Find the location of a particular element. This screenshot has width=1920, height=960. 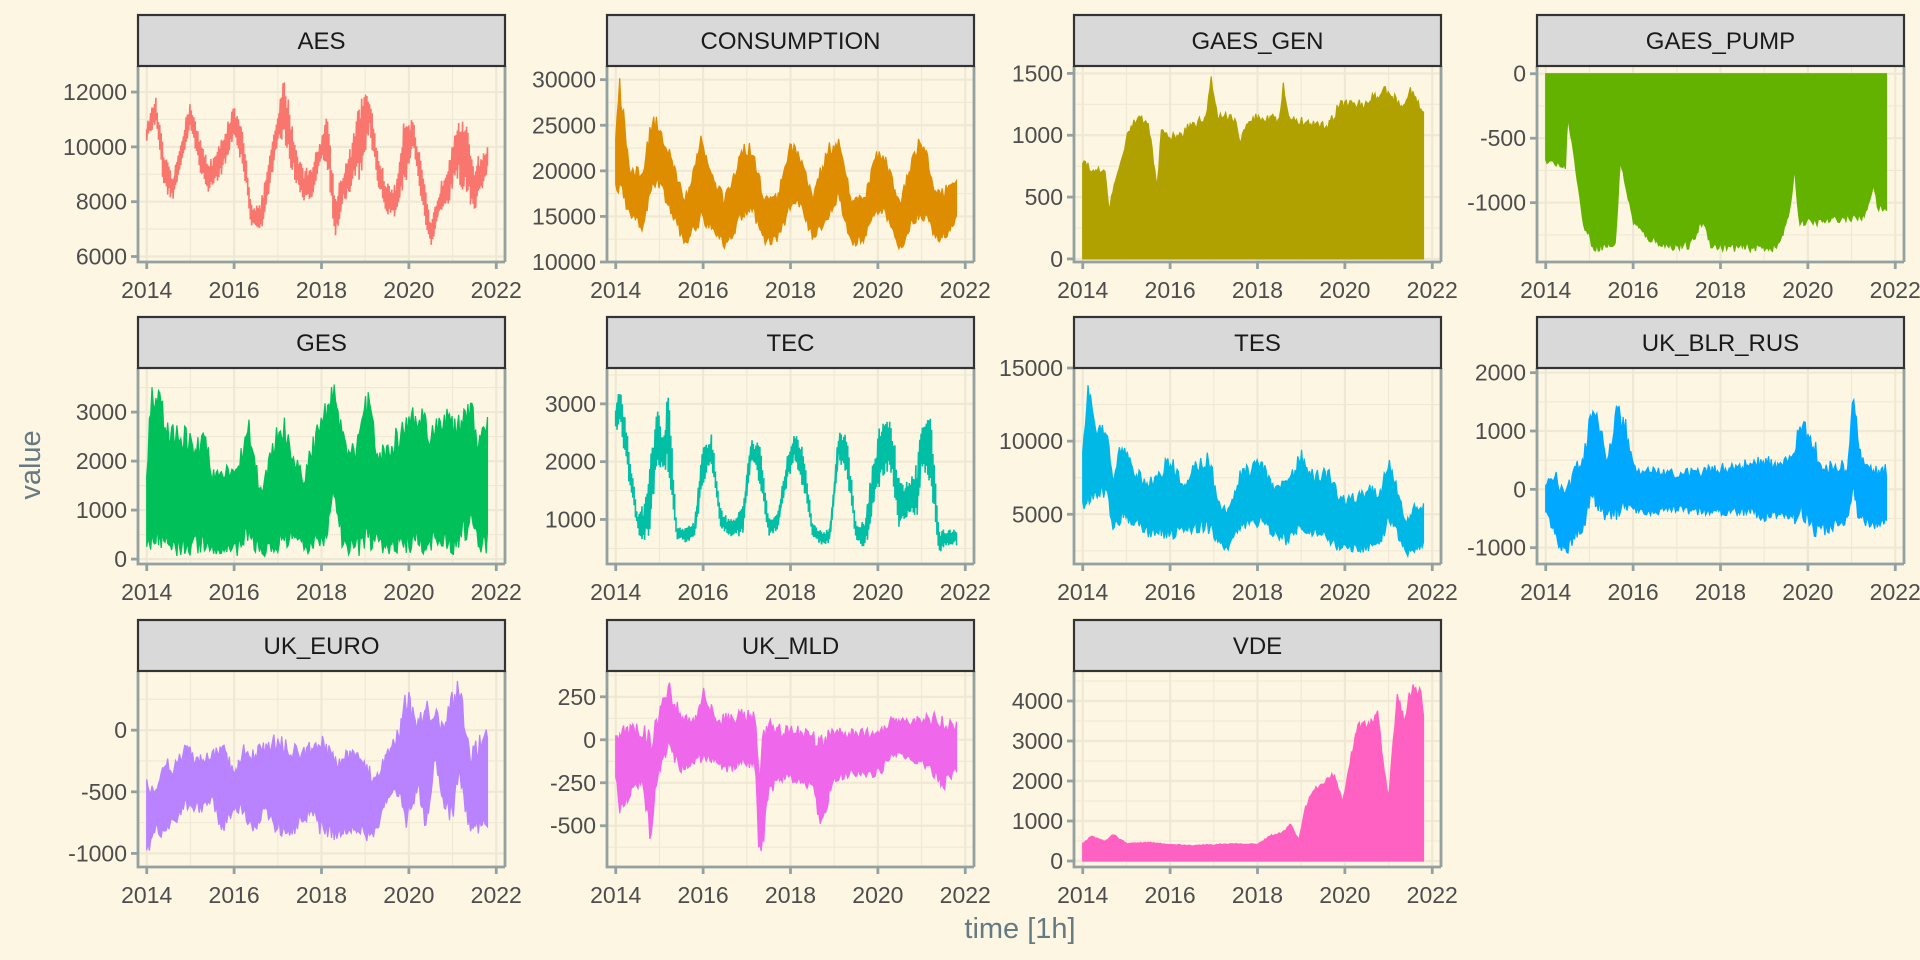

panel-gaes-pump: -1000 -500 0 2014 2016 2018 2020 2022 GAES_PUMP is located at coordinates (1693, 158).